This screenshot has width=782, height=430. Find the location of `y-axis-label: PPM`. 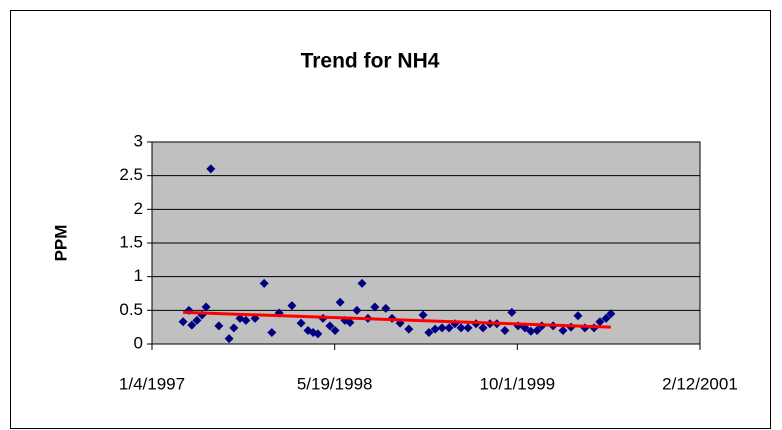

y-axis-label: PPM is located at coordinates (60, 243).